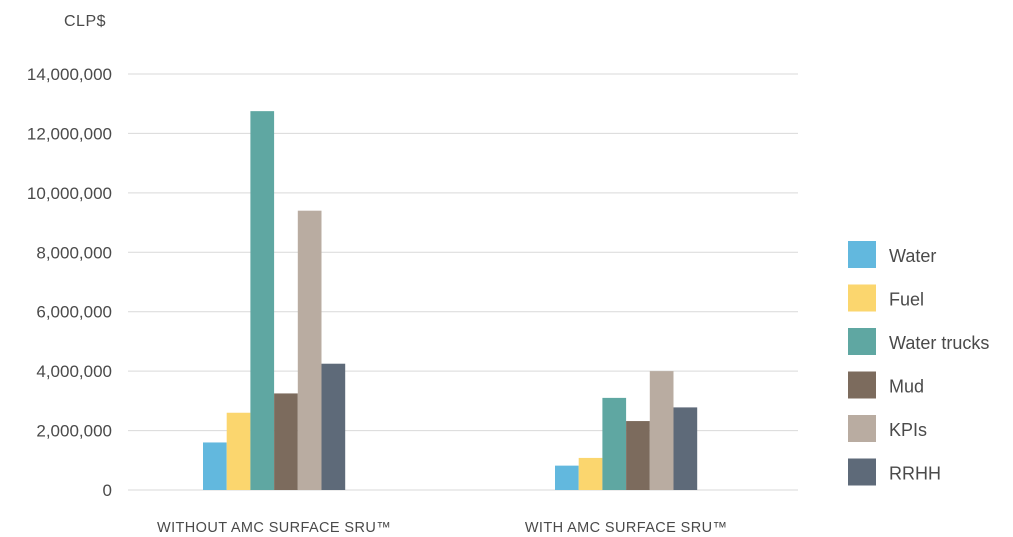 The height and width of the screenshot is (537, 1013). I want to click on y-axis-unit-label: CLP$, so click(85, 21).